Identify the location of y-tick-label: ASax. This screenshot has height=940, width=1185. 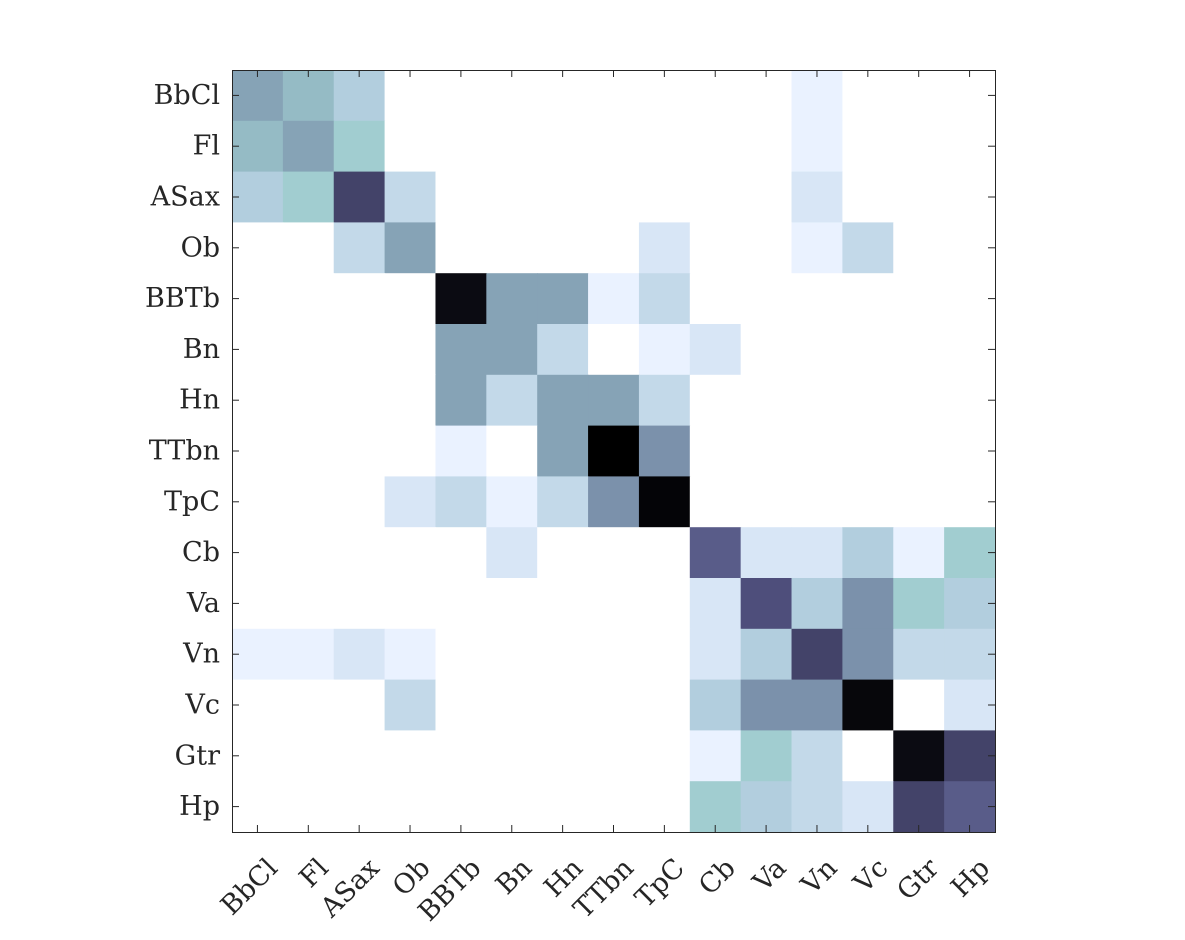
(185, 197).